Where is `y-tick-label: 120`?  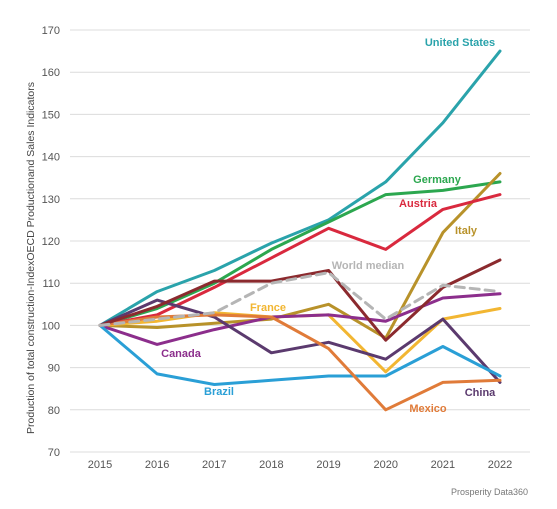
y-tick-label: 120 is located at coordinates (51, 242).